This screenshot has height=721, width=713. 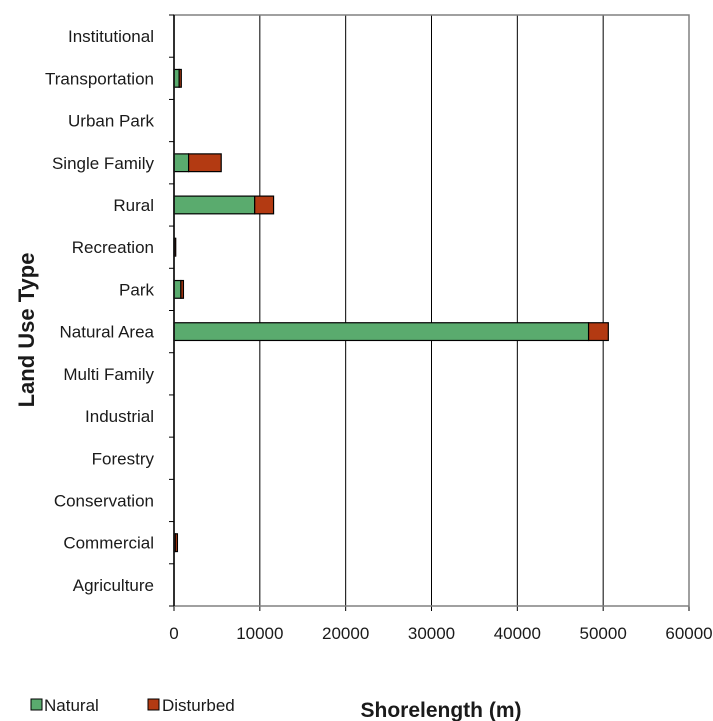 What do you see at coordinates (345, 633) in the screenshot?
I see `x-tick-label: 20000` at bounding box center [345, 633].